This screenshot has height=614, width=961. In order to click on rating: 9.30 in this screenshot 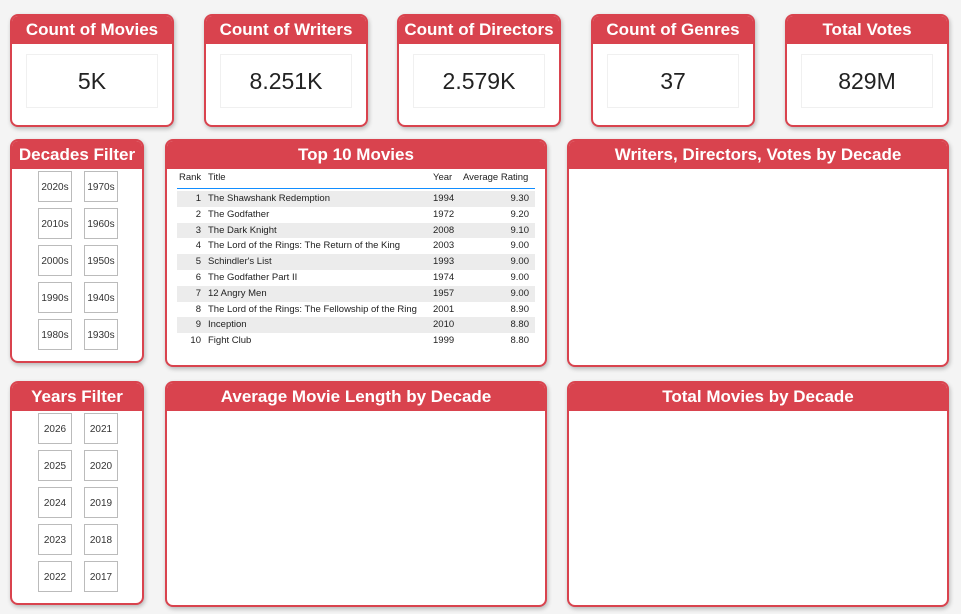, I will do `click(520, 198)`.